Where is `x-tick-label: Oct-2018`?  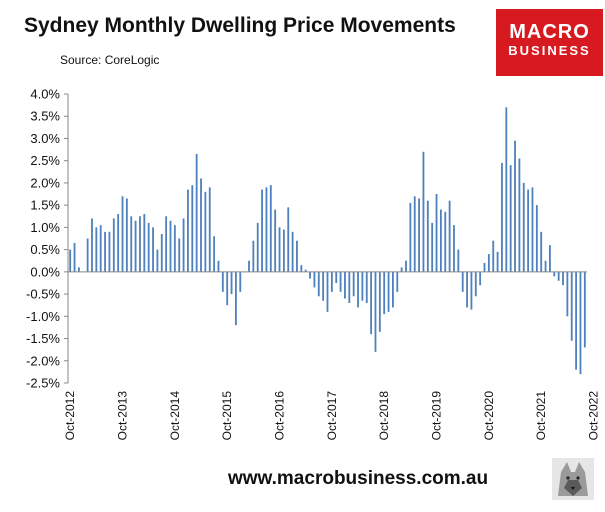
x-tick-label: Oct-2018 is located at coordinates (384, 416).